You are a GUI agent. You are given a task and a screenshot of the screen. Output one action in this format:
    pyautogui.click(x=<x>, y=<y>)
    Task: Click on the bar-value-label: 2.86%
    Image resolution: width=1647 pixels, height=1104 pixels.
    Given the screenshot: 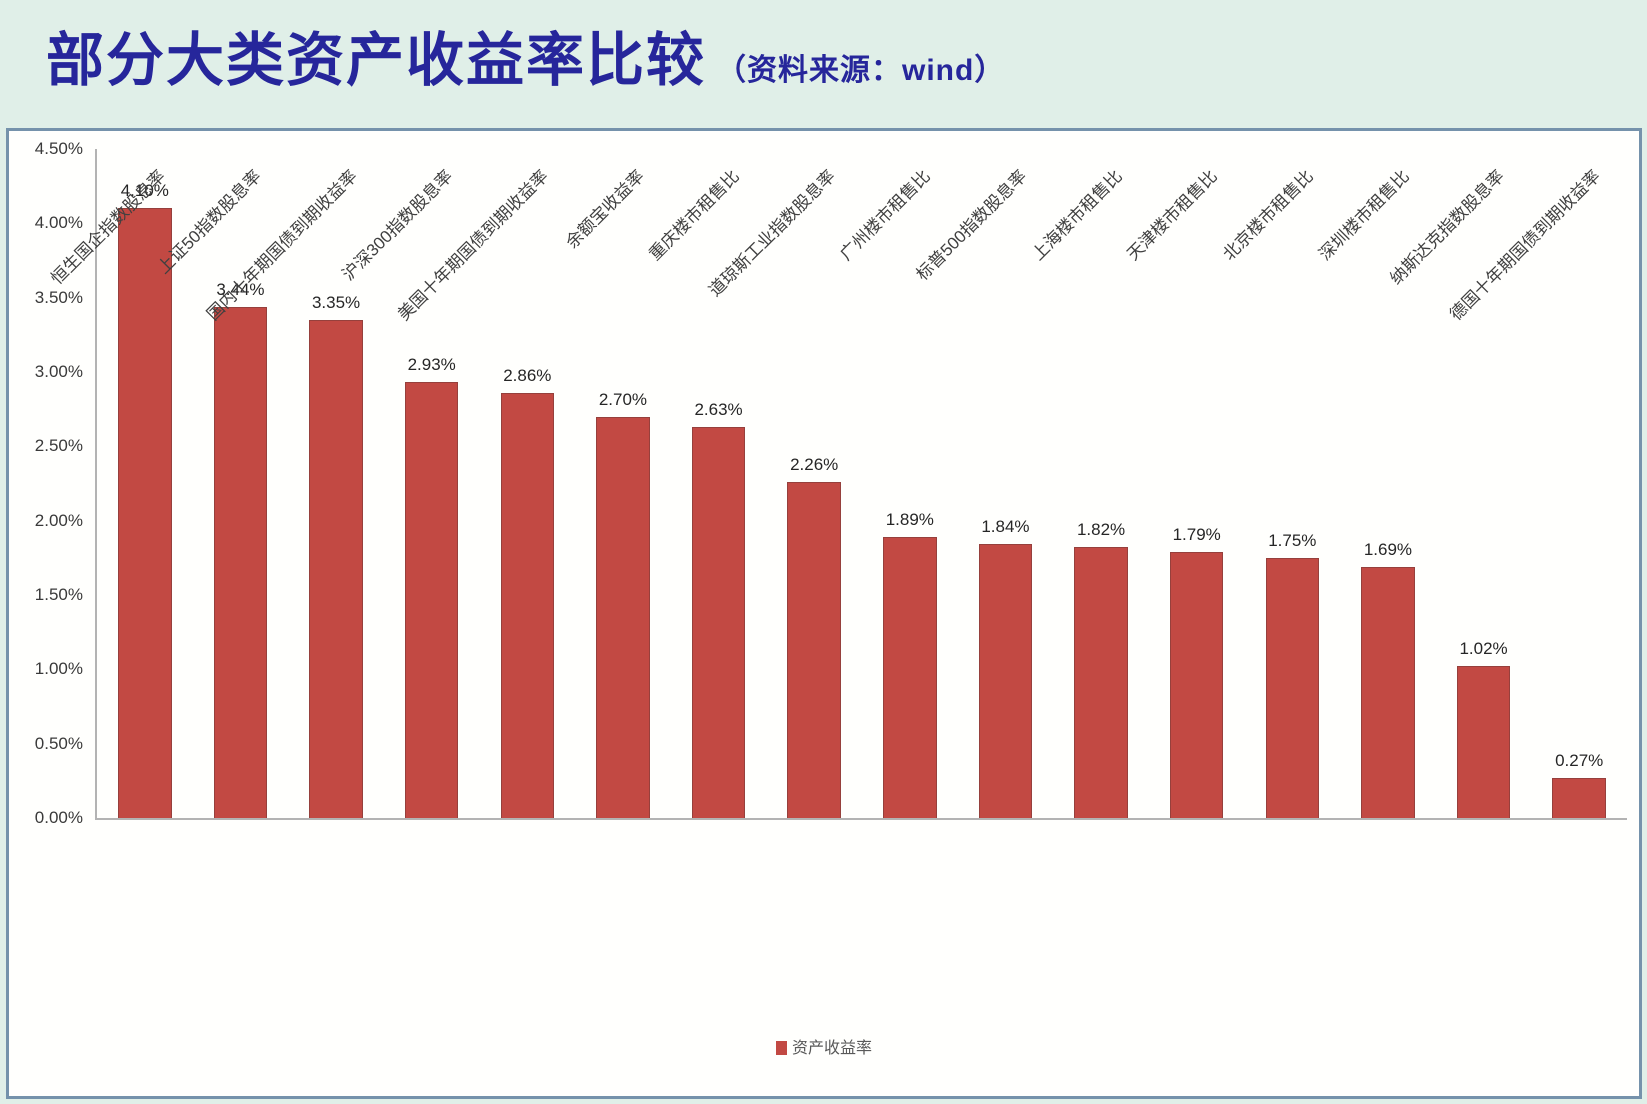 What is the action you would take?
    pyautogui.click(x=527, y=375)
    